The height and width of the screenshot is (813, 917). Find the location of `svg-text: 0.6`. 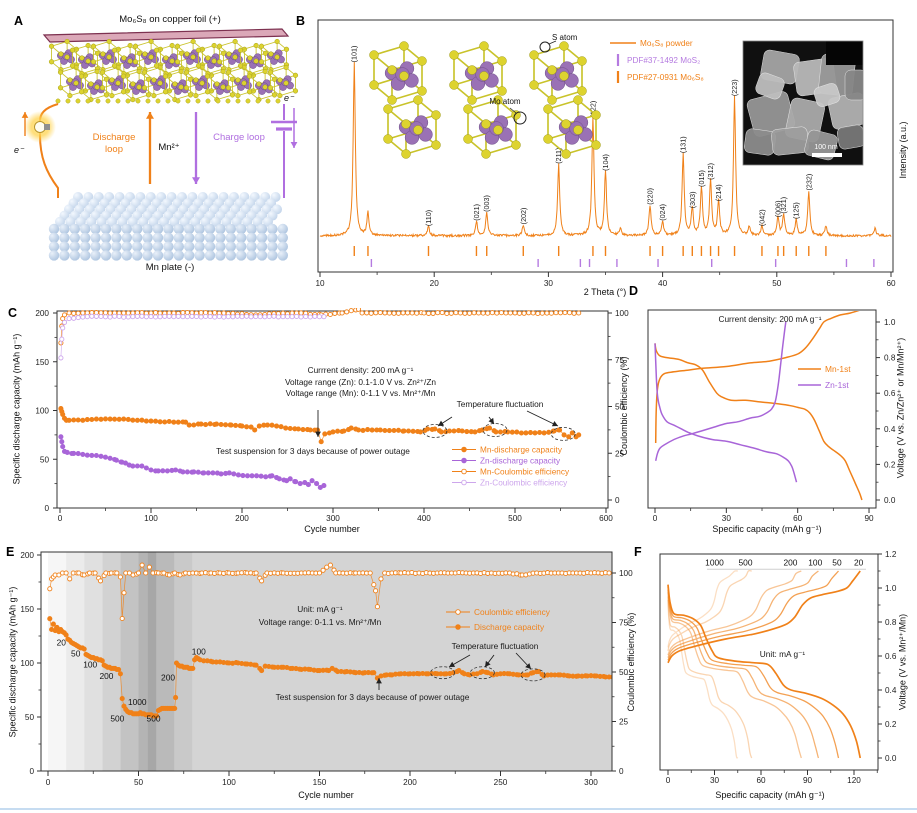

svg-text: 0.6 is located at coordinates (890, 393).